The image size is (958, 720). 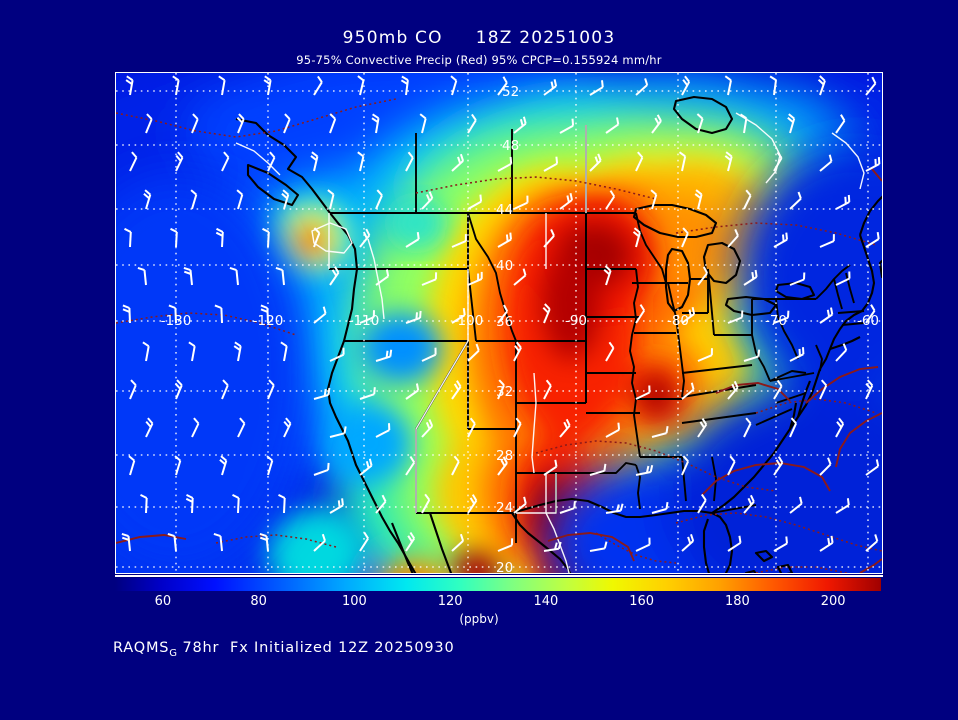 I want to click on lon-label: -110, so click(x=364, y=321).